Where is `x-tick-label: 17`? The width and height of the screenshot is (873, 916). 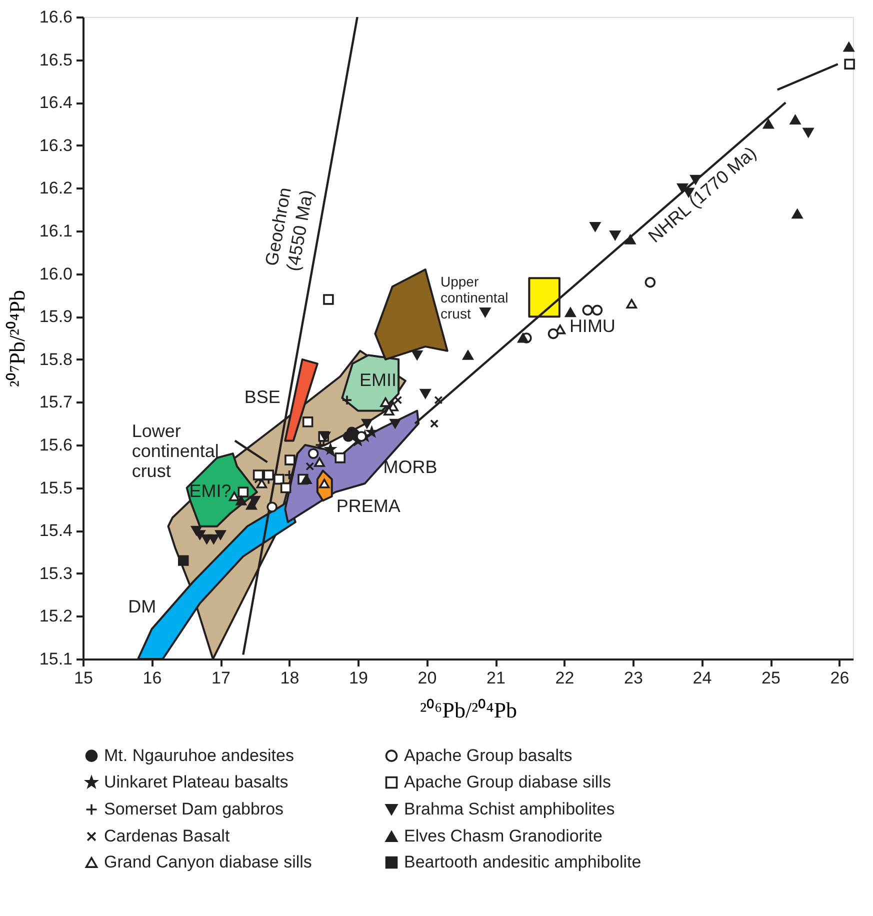
x-tick-label: 17 is located at coordinates (221, 678).